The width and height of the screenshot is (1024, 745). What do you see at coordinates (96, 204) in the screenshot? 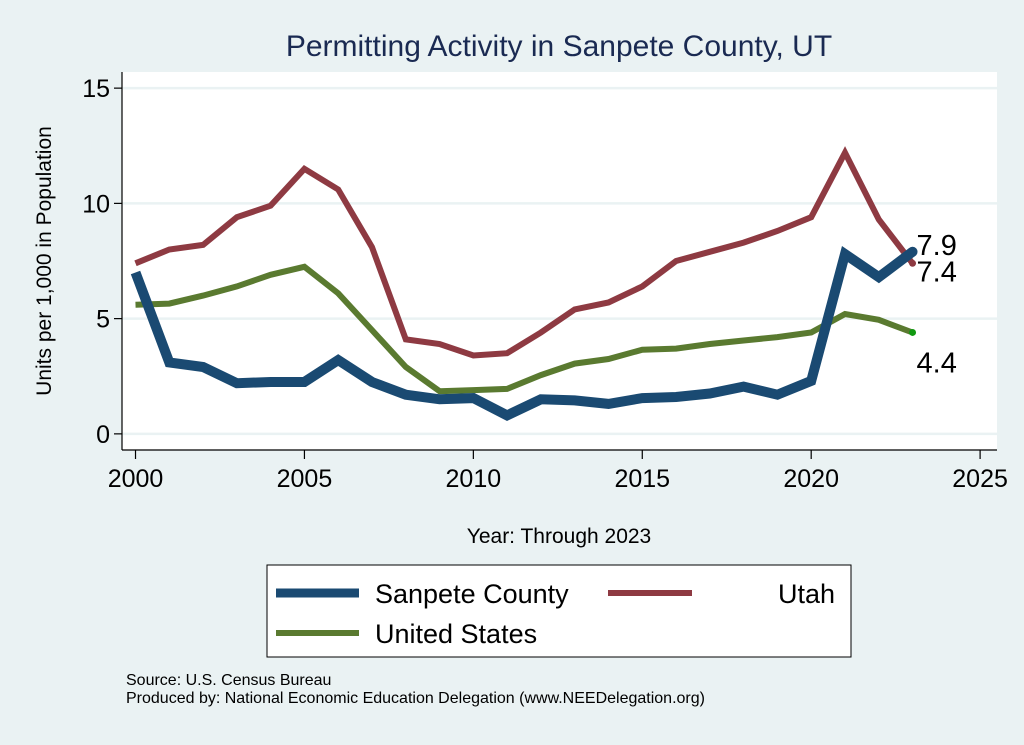
I see `y-tick-label-10: 10` at bounding box center [96, 204].